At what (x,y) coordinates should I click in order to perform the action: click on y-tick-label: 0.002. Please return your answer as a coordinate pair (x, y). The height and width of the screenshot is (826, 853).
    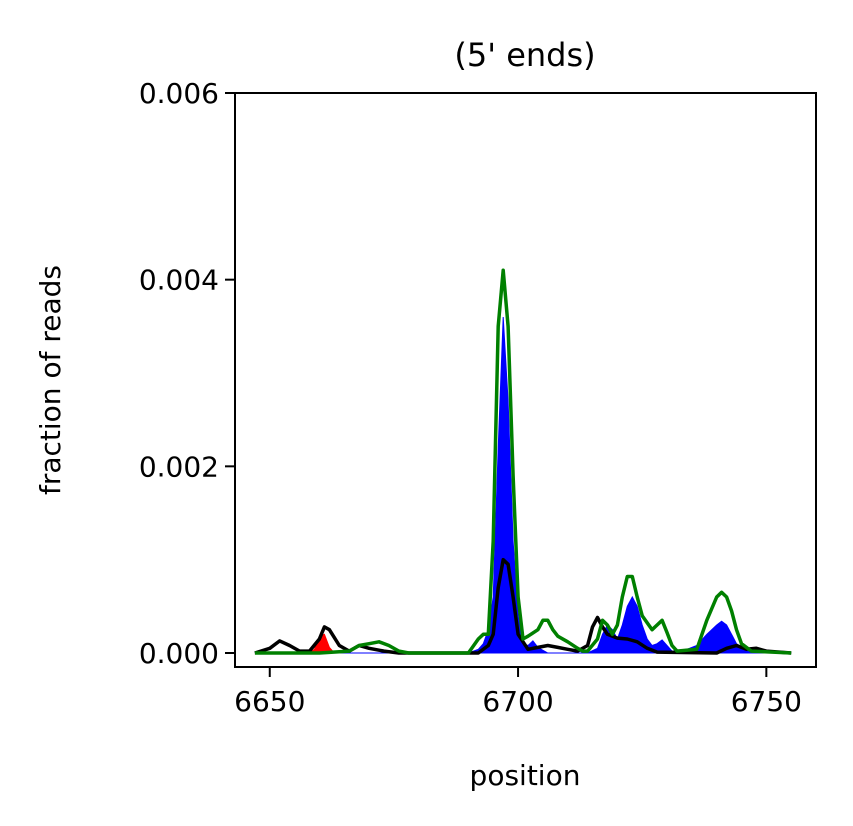
    Looking at the image, I should click on (179, 466).